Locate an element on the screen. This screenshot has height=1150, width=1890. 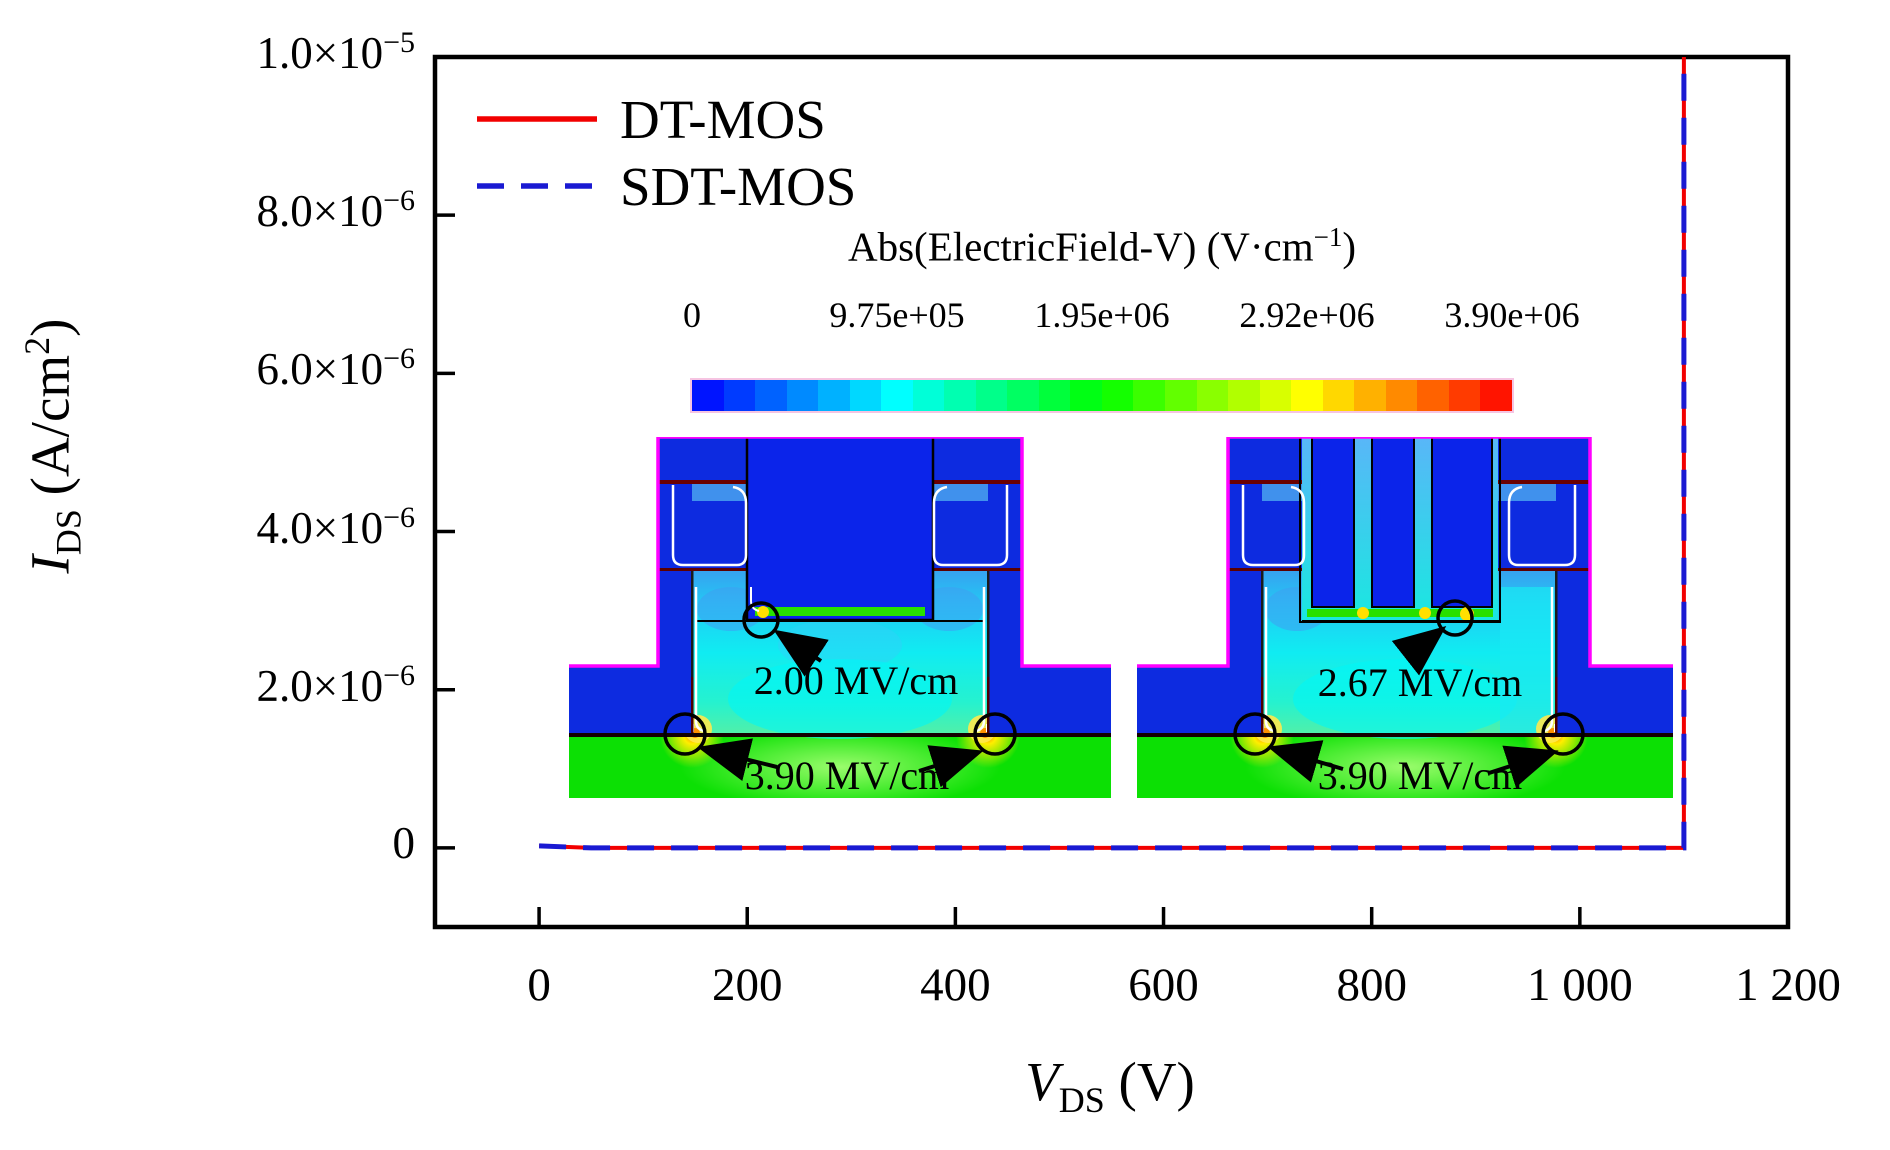
colorbar-tick-label: 9.75e+05 is located at coordinates (897, 315).